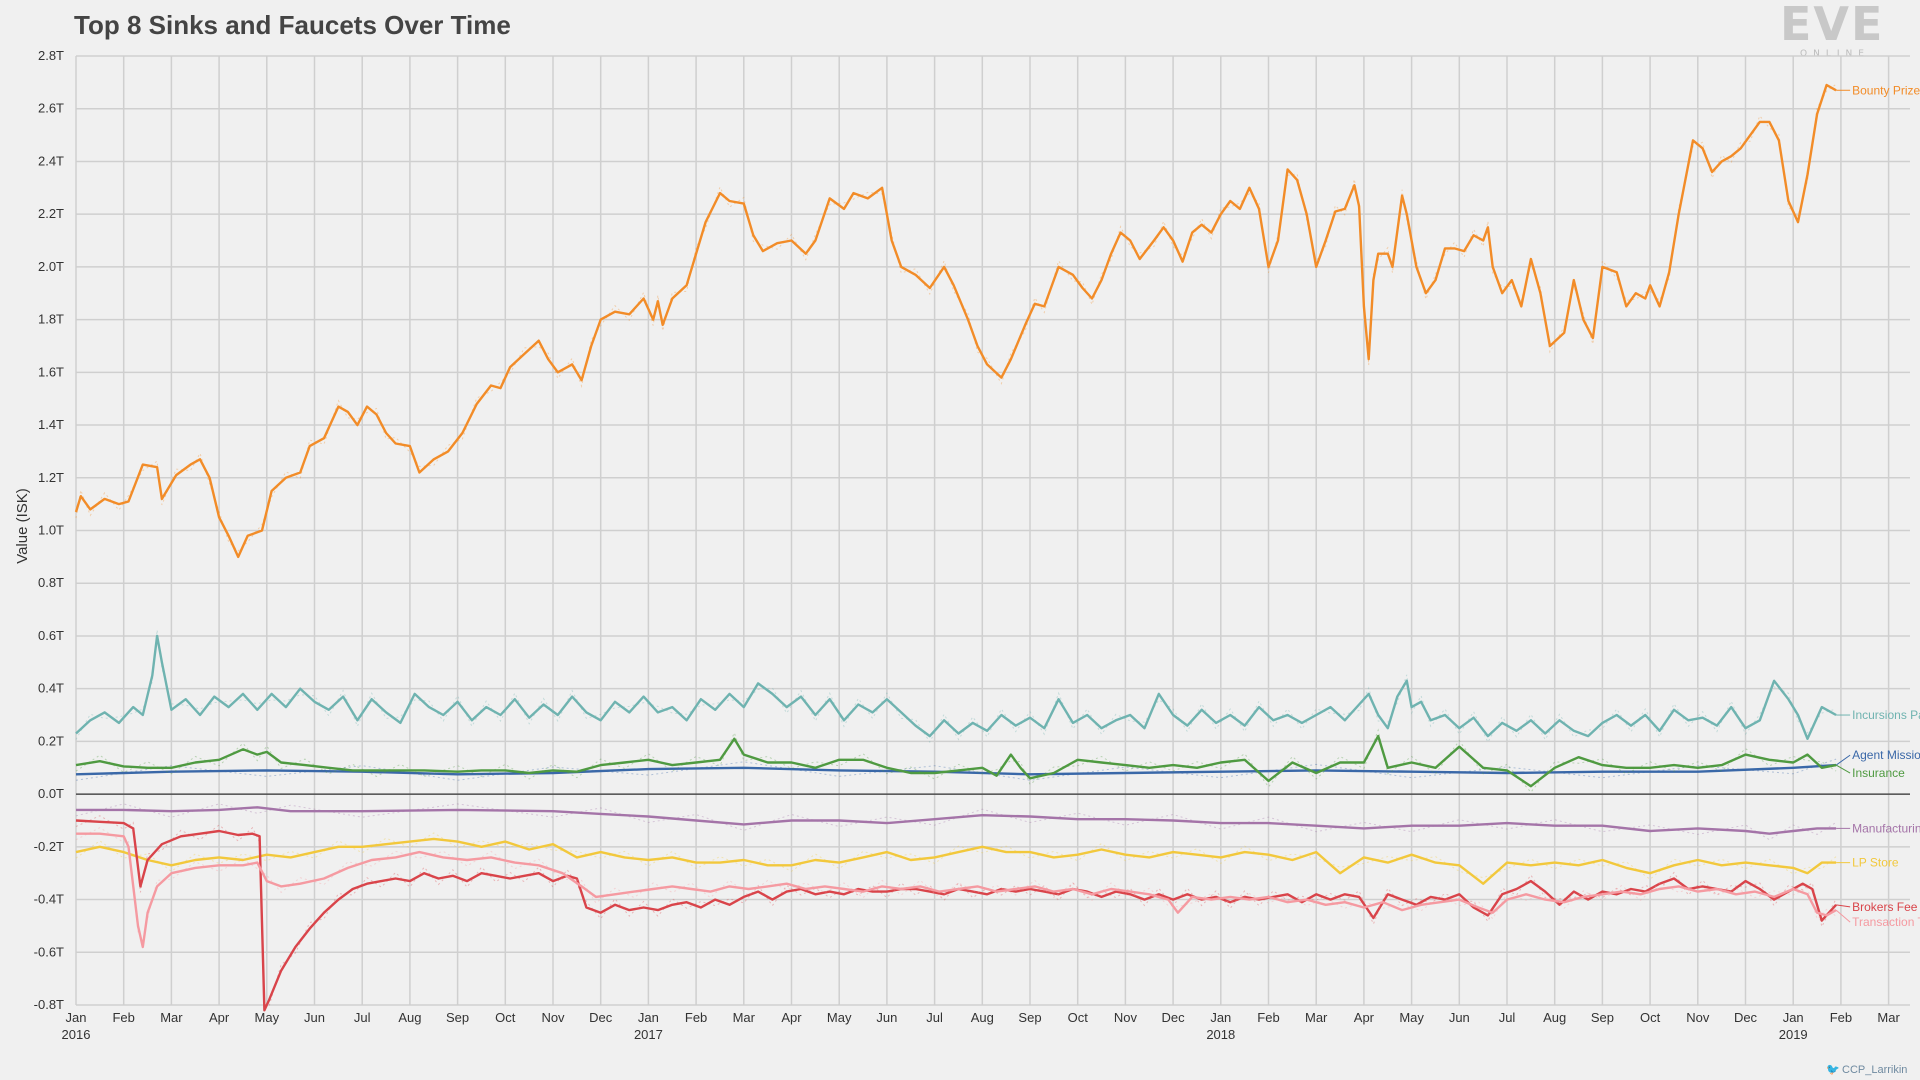 The width and height of the screenshot is (1920, 1080). What do you see at coordinates (1886, 755) in the screenshot?
I see `series-label: Agent Mission Rewards` at bounding box center [1886, 755].